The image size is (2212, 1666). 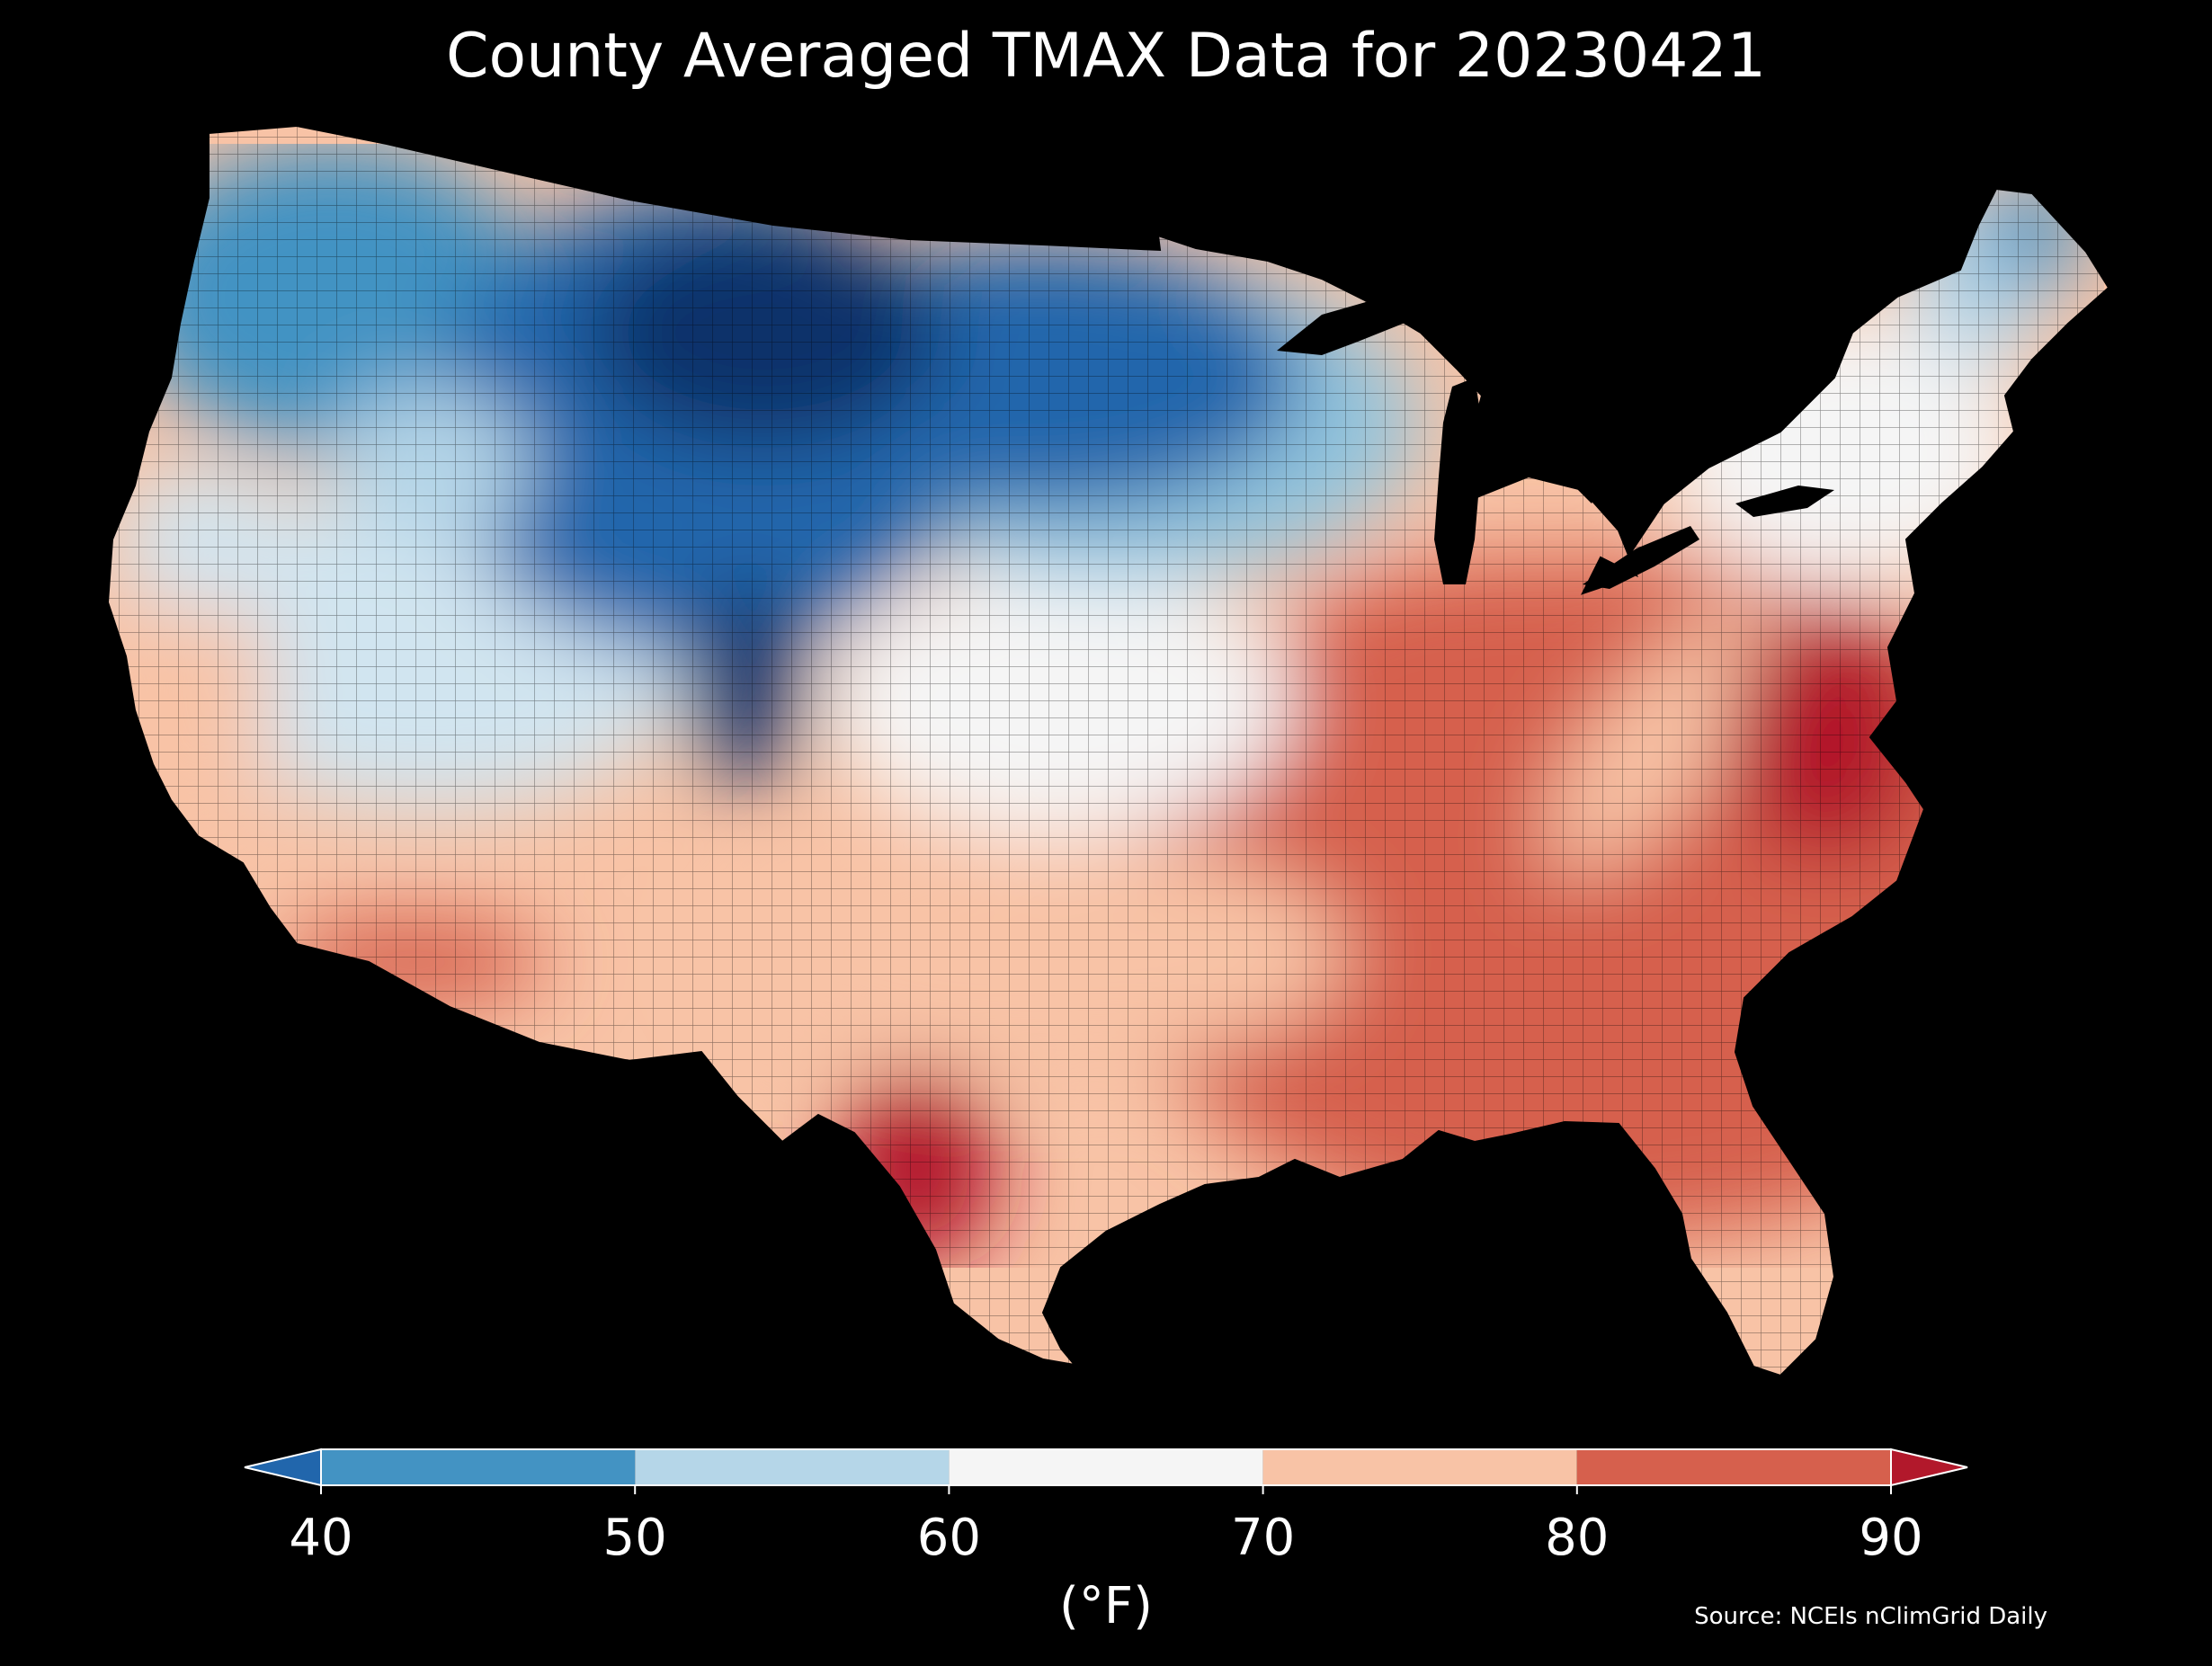 I want to click on colorbar-extend-over, so click(x=1929, y=1468).